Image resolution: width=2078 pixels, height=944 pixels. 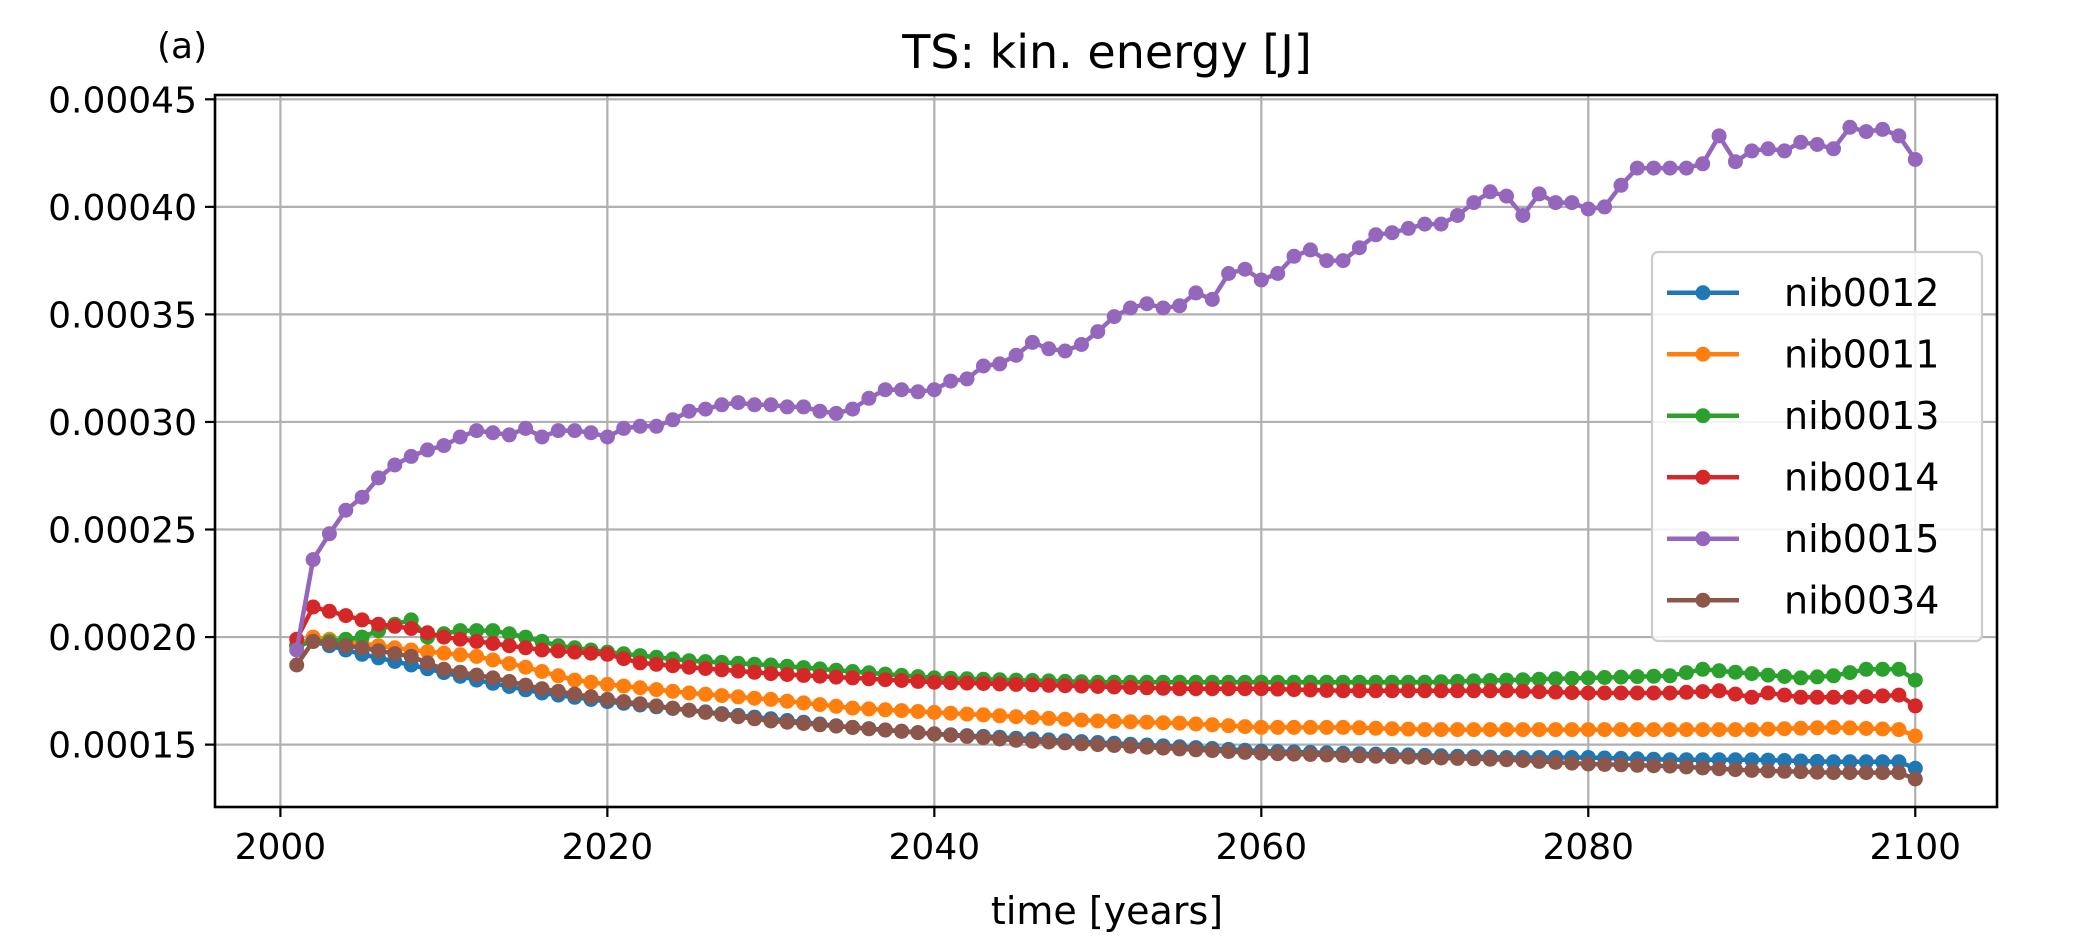 I want to click on series-line, so click(x=1105, y=656).